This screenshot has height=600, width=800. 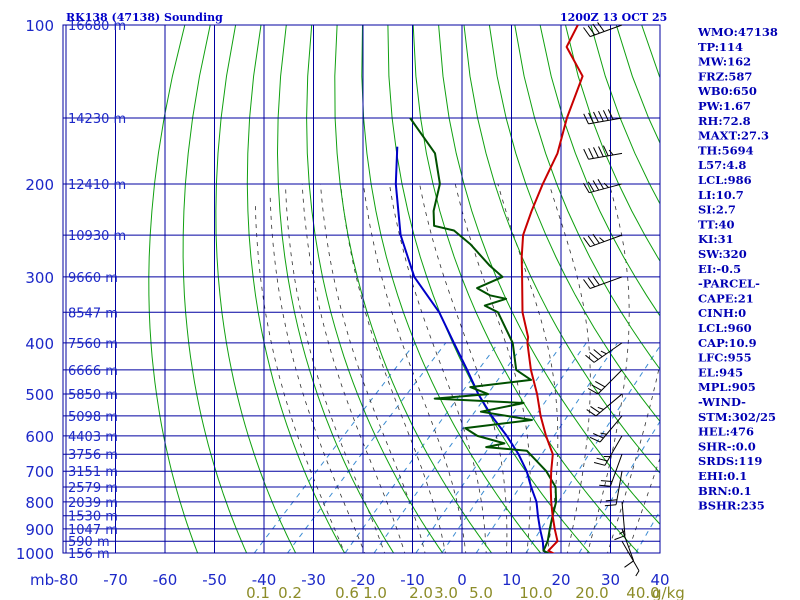 What do you see at coordinates (481, 592) in the screenshot?
I see `mixing-ratio-label: 5.0` at bounding box center [481, 592].